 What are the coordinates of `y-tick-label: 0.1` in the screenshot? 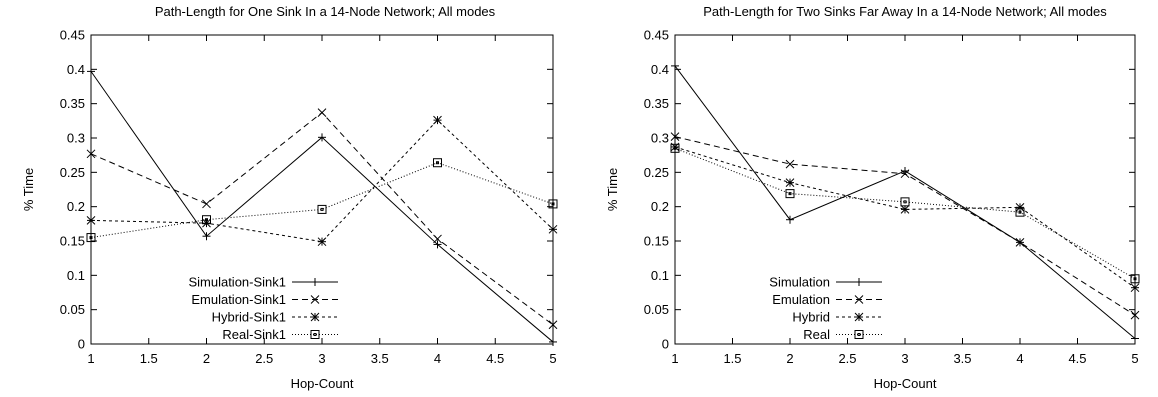 It's located at (76, 275).